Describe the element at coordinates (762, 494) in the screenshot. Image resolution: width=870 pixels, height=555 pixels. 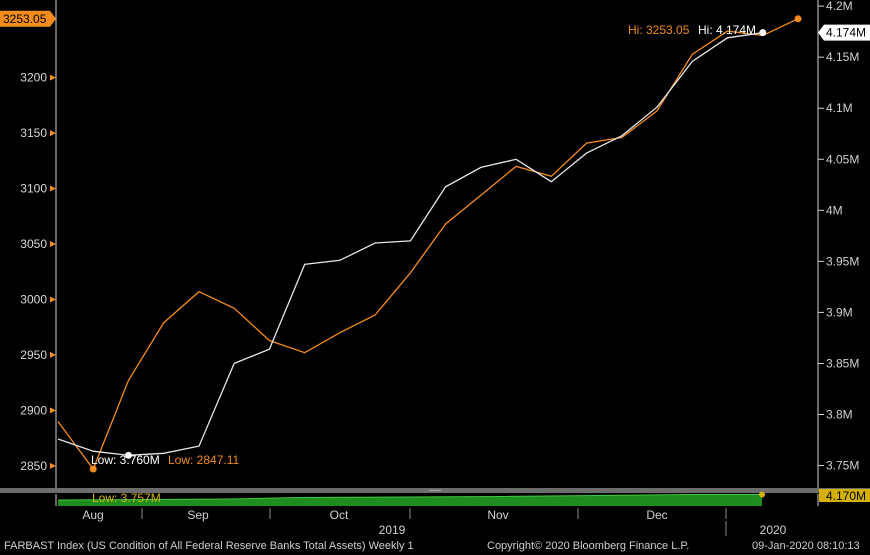
I see `lower-panel-last-marker` at that location.